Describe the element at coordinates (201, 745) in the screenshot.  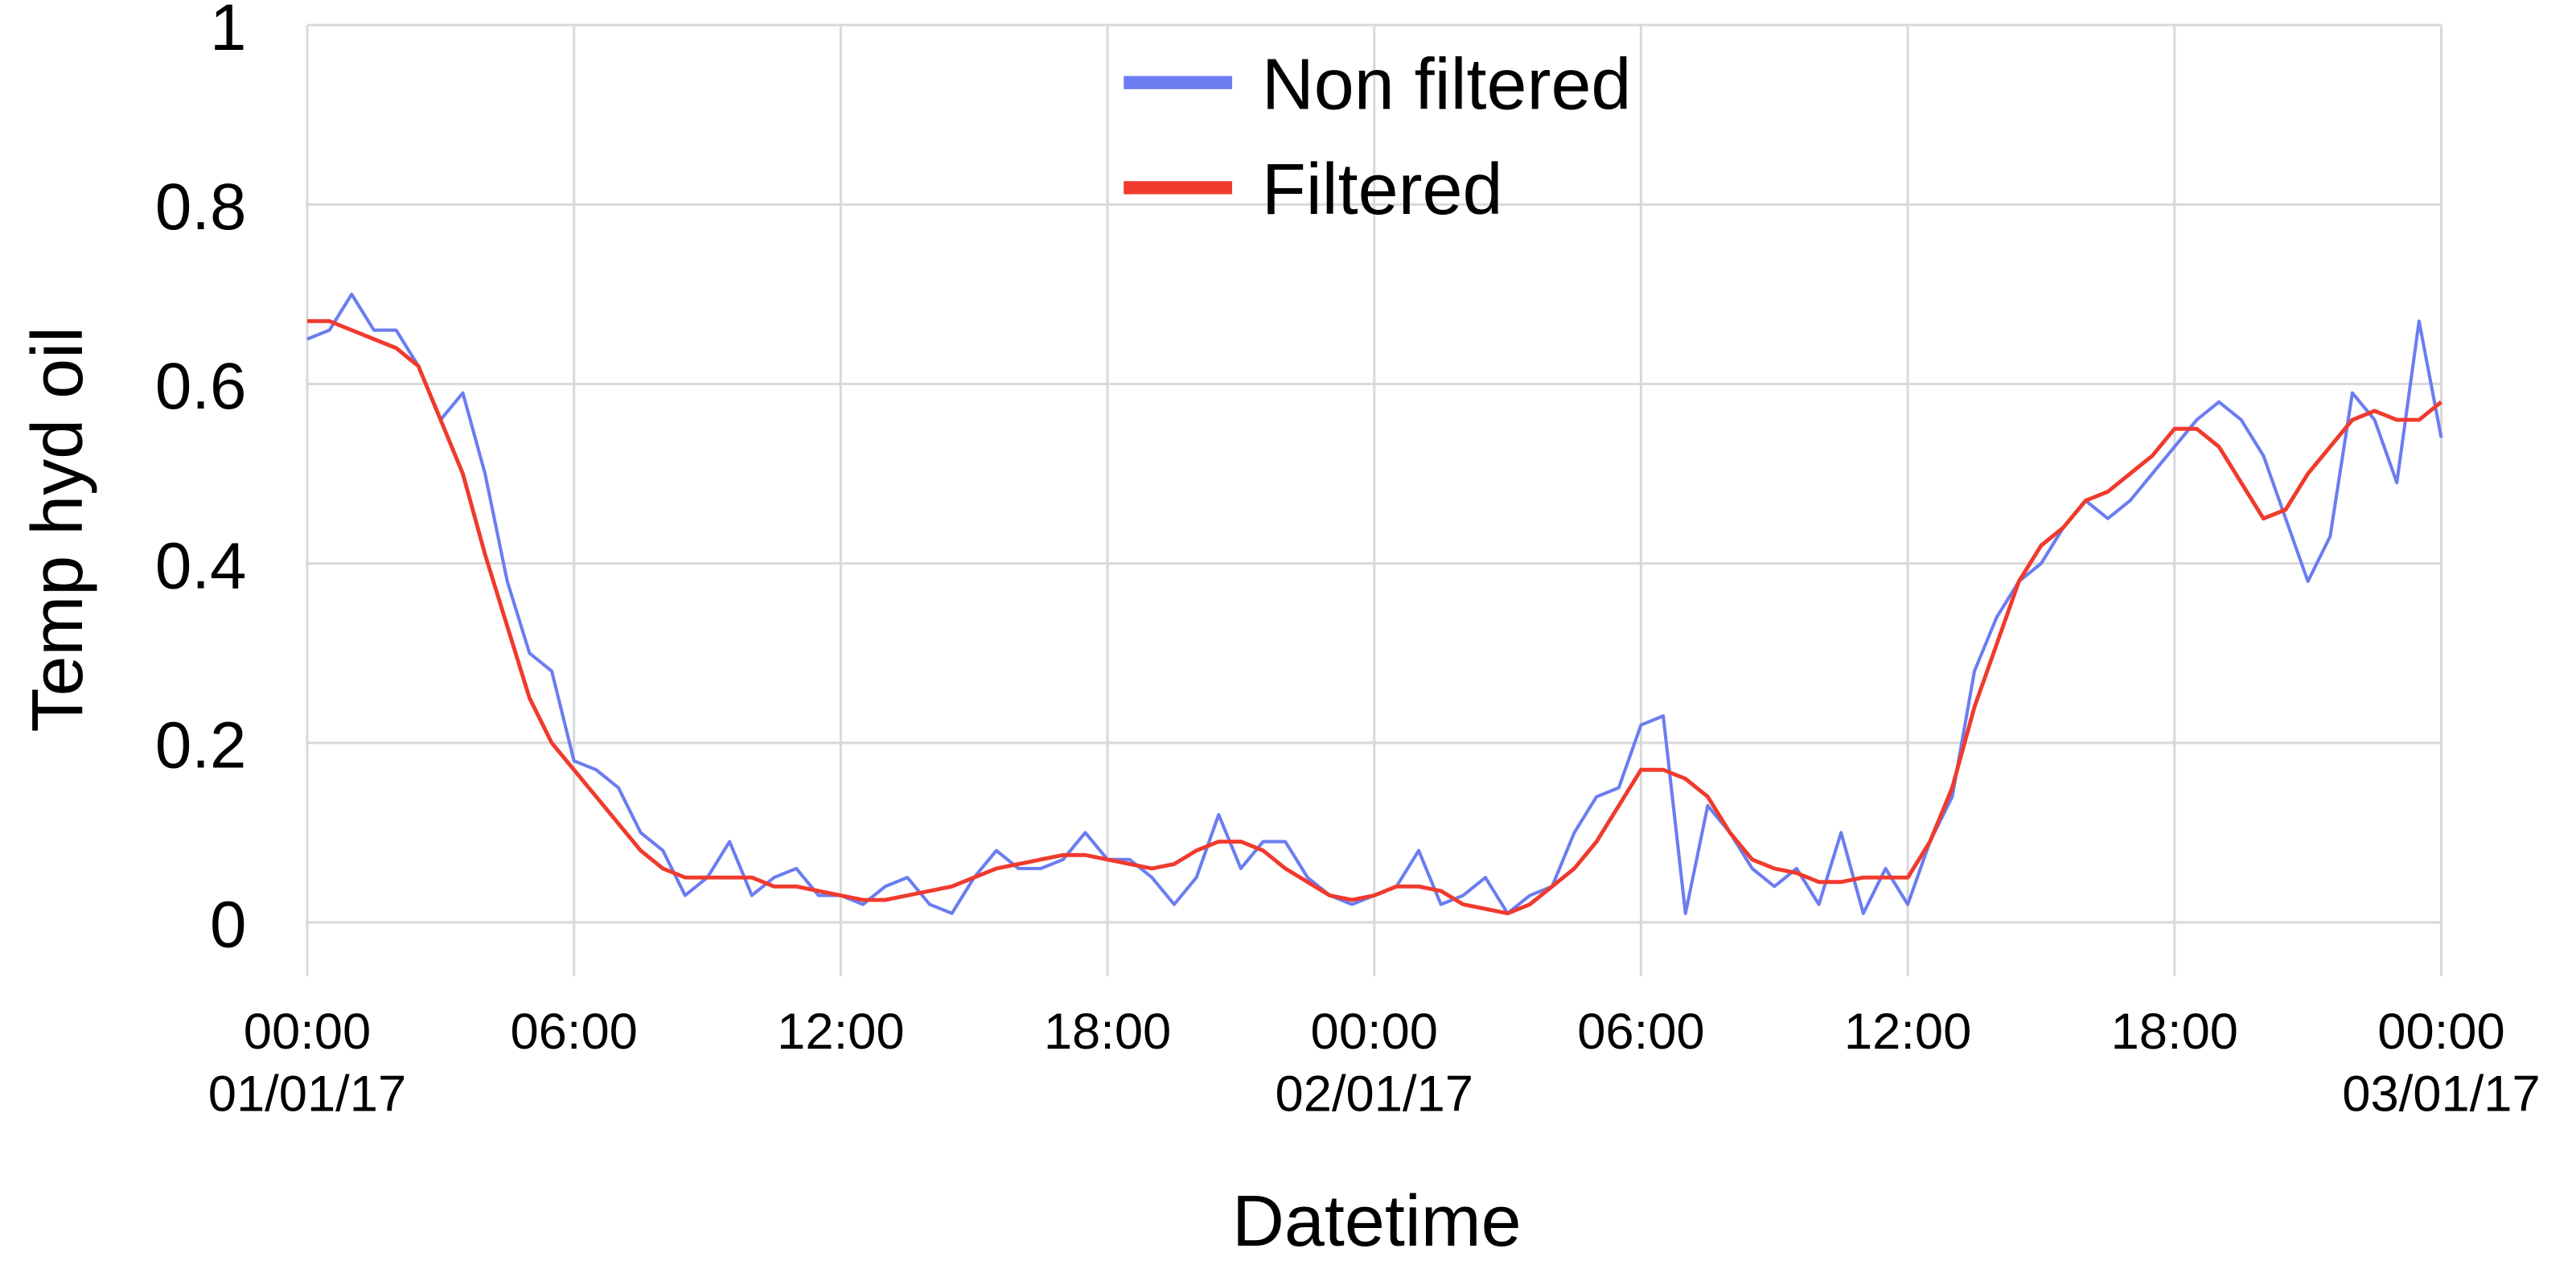
I see `y-tick-label: 0.2` at that location.